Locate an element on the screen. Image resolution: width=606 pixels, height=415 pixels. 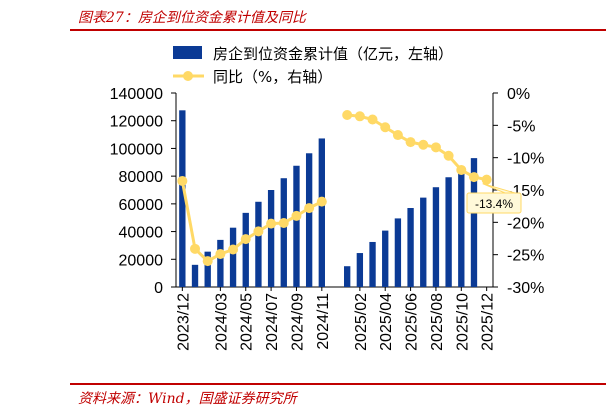
y-right-tick-label: 0% is located at coordinates (518, 94).